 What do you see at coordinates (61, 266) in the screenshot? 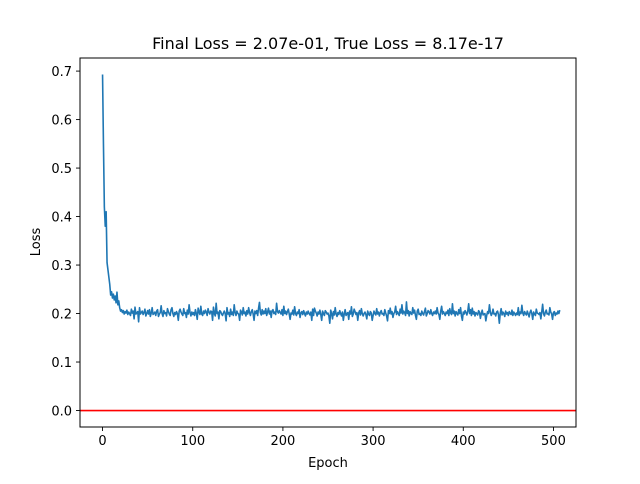
I see `y-tick-label: 0.3` at bounding box center [61, 266].